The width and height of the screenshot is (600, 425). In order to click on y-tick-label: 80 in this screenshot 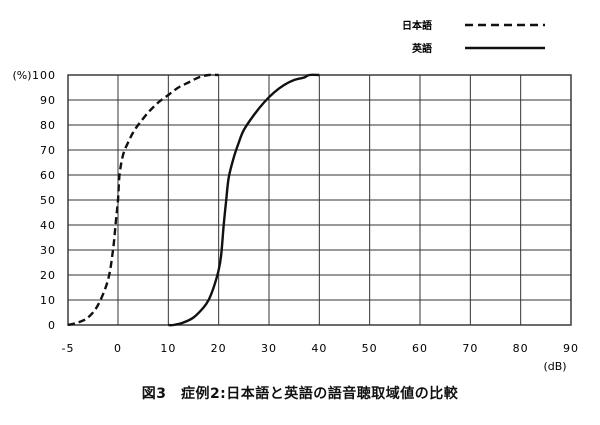, I will do `click(48, 125)`.